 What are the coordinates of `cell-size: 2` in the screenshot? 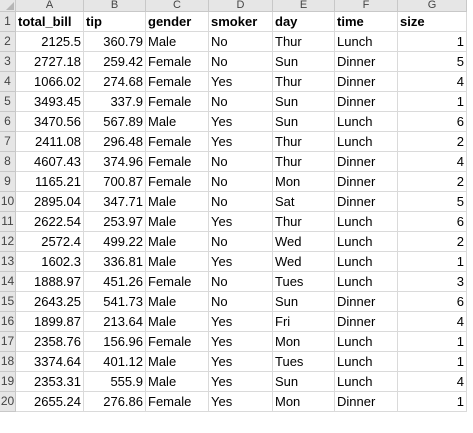 It's located at (432, 242).